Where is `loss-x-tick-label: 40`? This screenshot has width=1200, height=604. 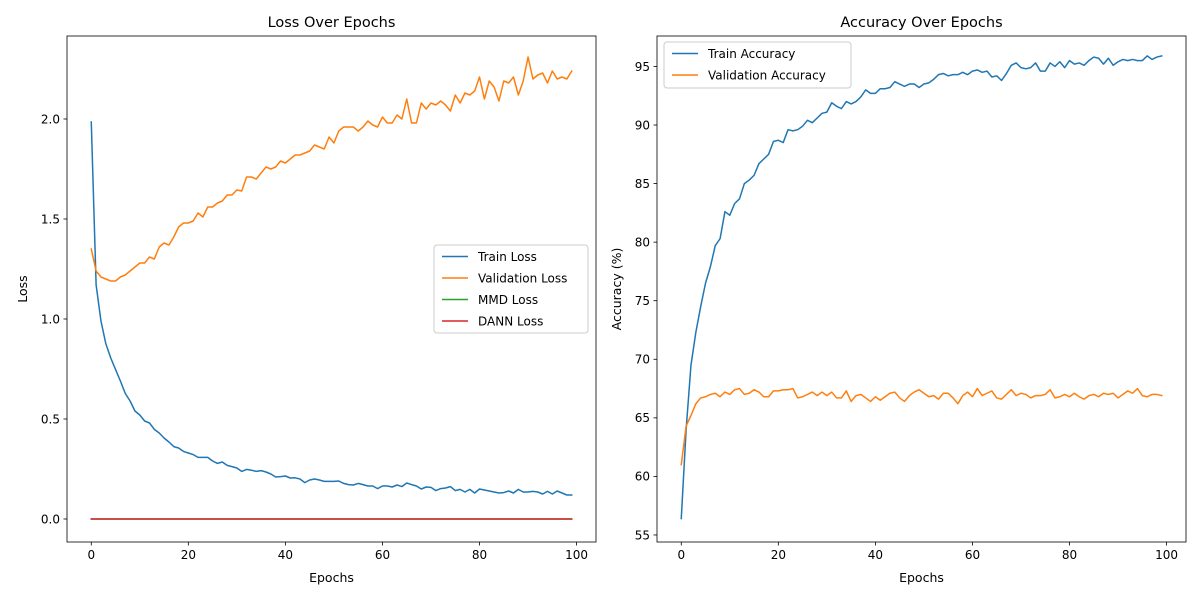 loss-x-tick-label: 40 is located at coordinates (285, 555).